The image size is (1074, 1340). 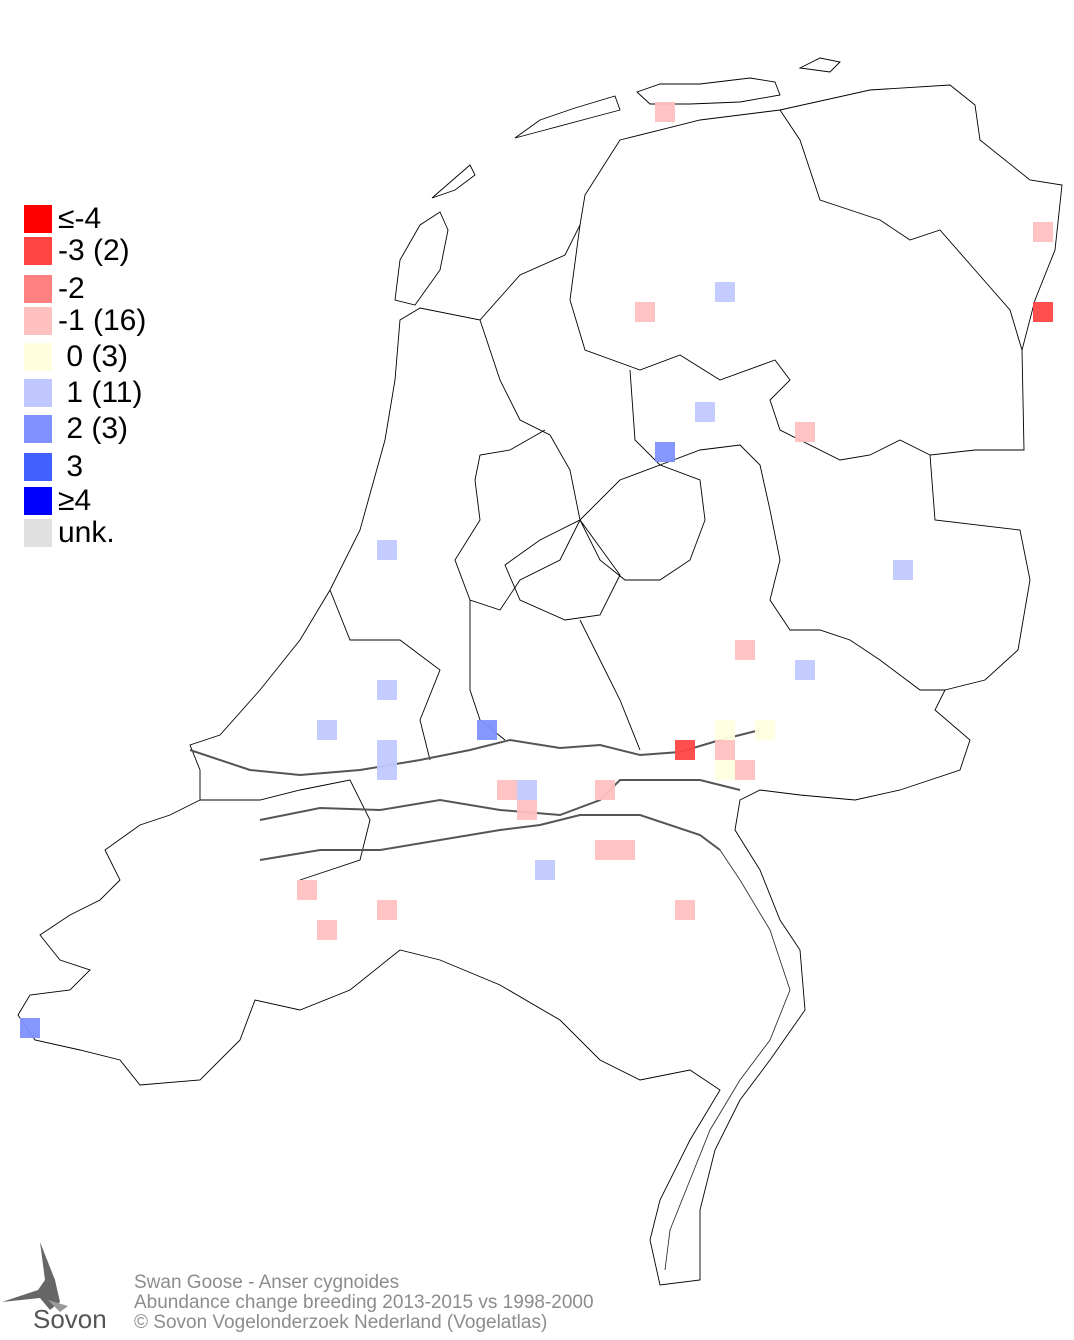 I want to click on species-name: Swan Goose - Anser cygnoides, so click(x=267, y=1282).